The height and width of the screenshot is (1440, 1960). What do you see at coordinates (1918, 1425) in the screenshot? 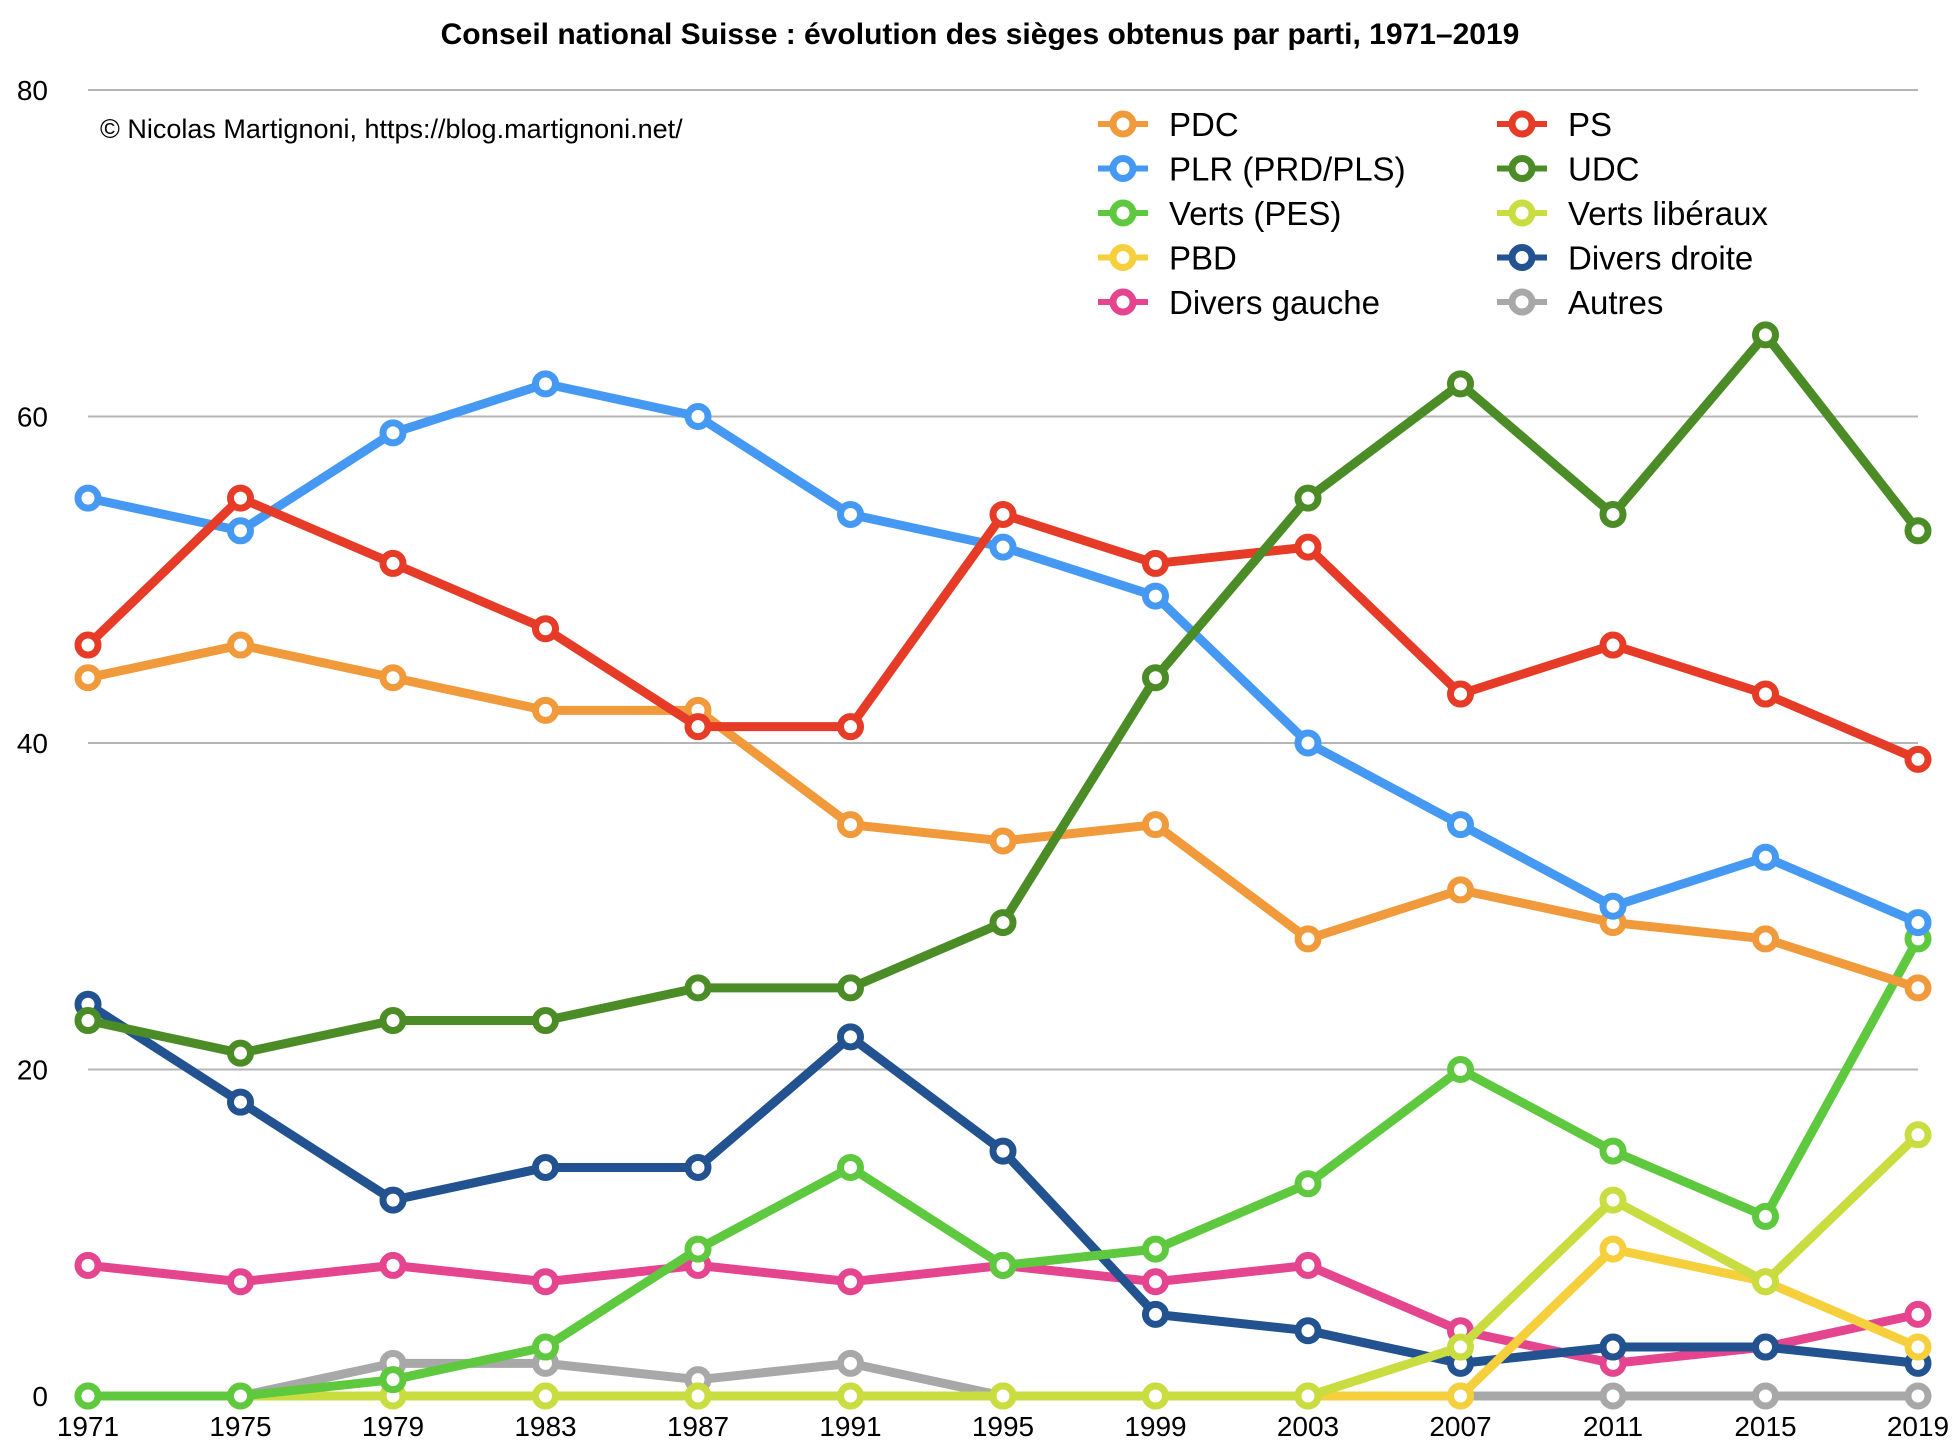
I see `x-tick-label: 2019` at bounding box center [1918, 1425].